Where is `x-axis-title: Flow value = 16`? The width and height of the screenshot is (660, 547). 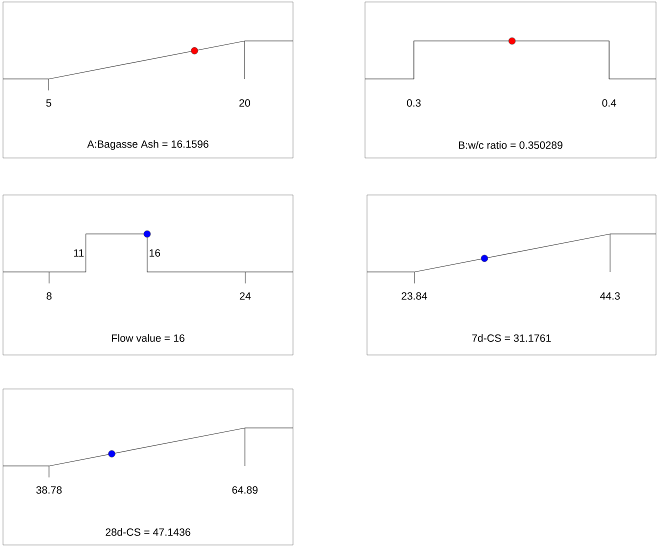
x-axis-title: Flow value = 16 is located at coordinates (148, 338).